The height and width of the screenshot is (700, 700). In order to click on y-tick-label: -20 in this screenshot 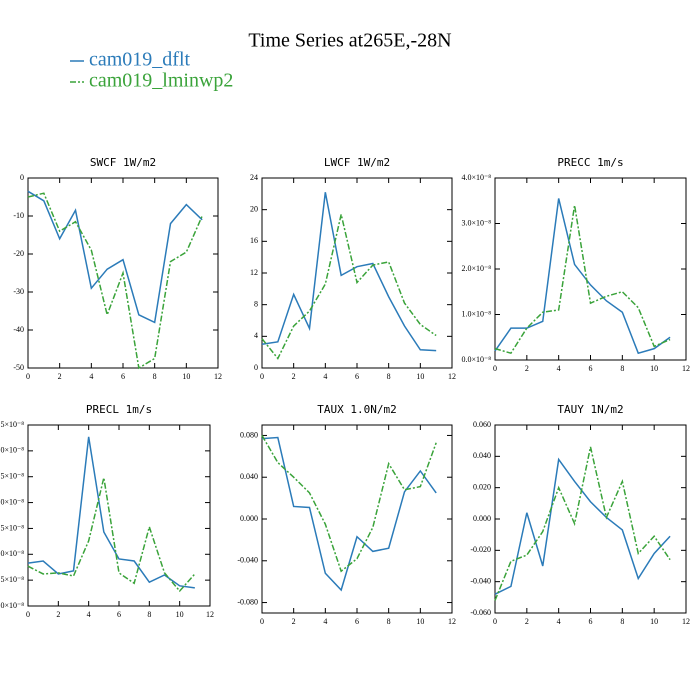, I will do `click(18, 253)`.